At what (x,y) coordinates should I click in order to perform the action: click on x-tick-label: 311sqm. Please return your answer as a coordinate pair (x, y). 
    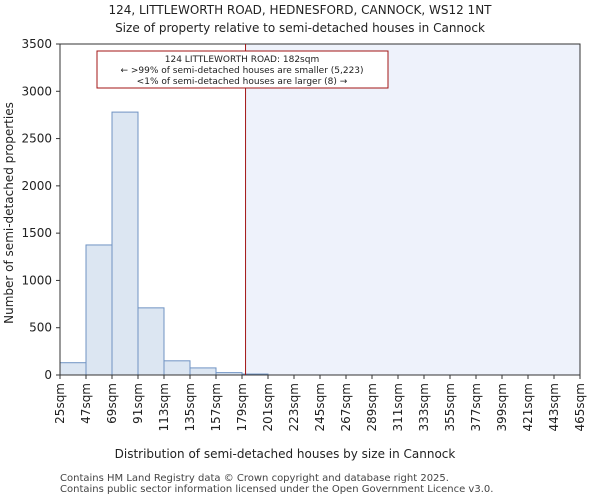
    Looking at the image, I should click on (398, 407).